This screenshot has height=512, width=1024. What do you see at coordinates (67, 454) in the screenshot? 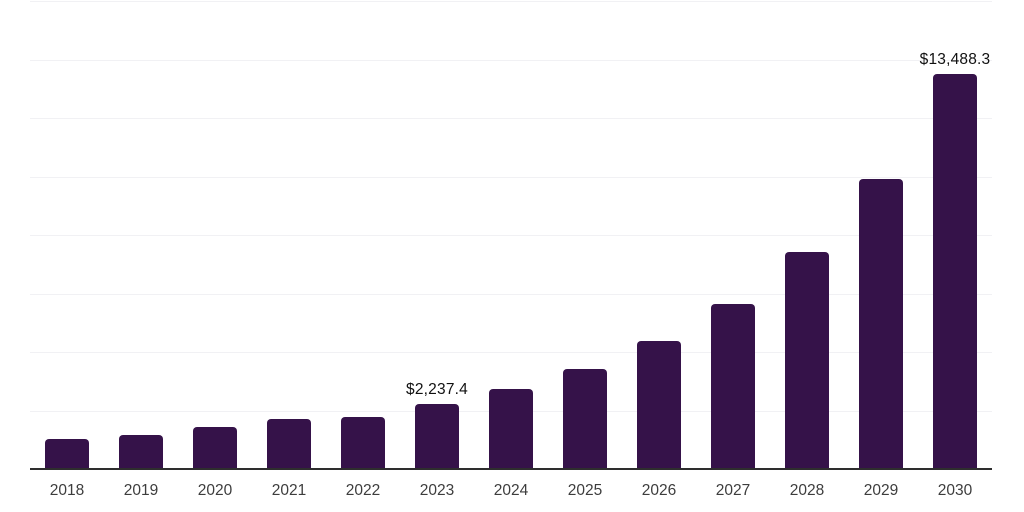
I see `bar-2018` at bounding box center [67, 454].